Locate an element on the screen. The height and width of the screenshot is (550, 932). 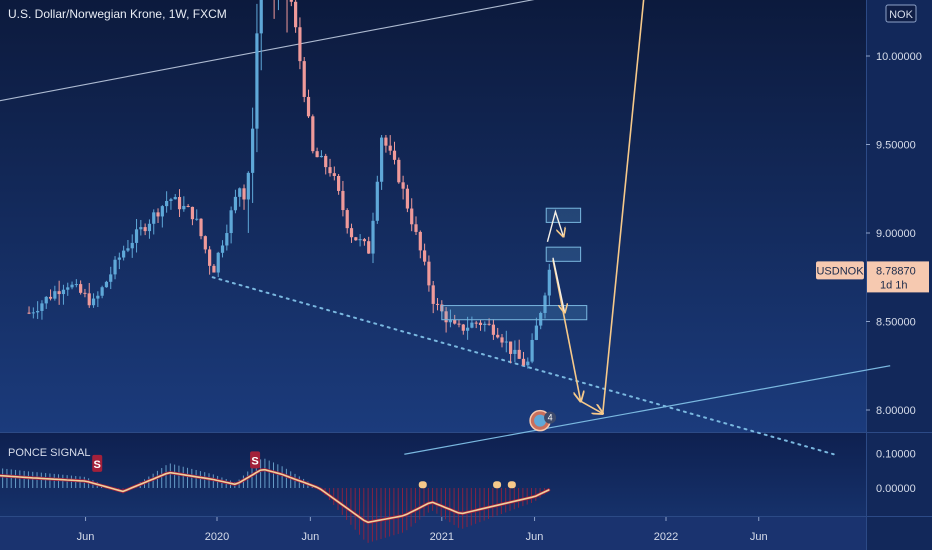
sell-signal-label: S is located at coordinates (97, 465).